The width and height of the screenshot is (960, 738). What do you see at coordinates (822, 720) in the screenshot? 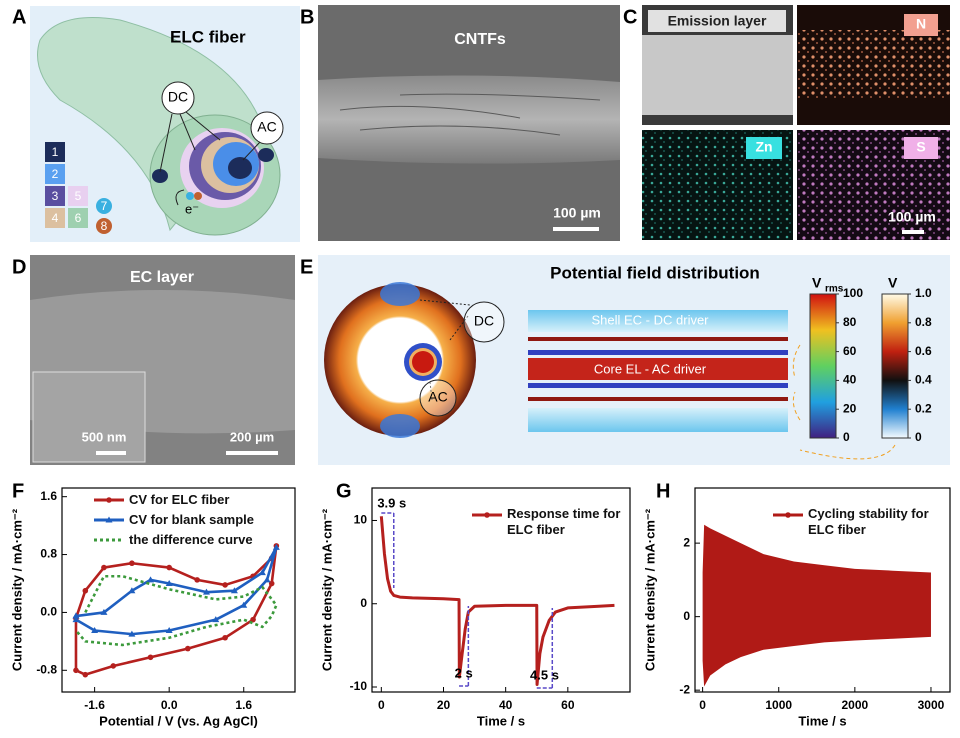
I see `x-axis-label: Time / s` at bounding box center [822, 720].